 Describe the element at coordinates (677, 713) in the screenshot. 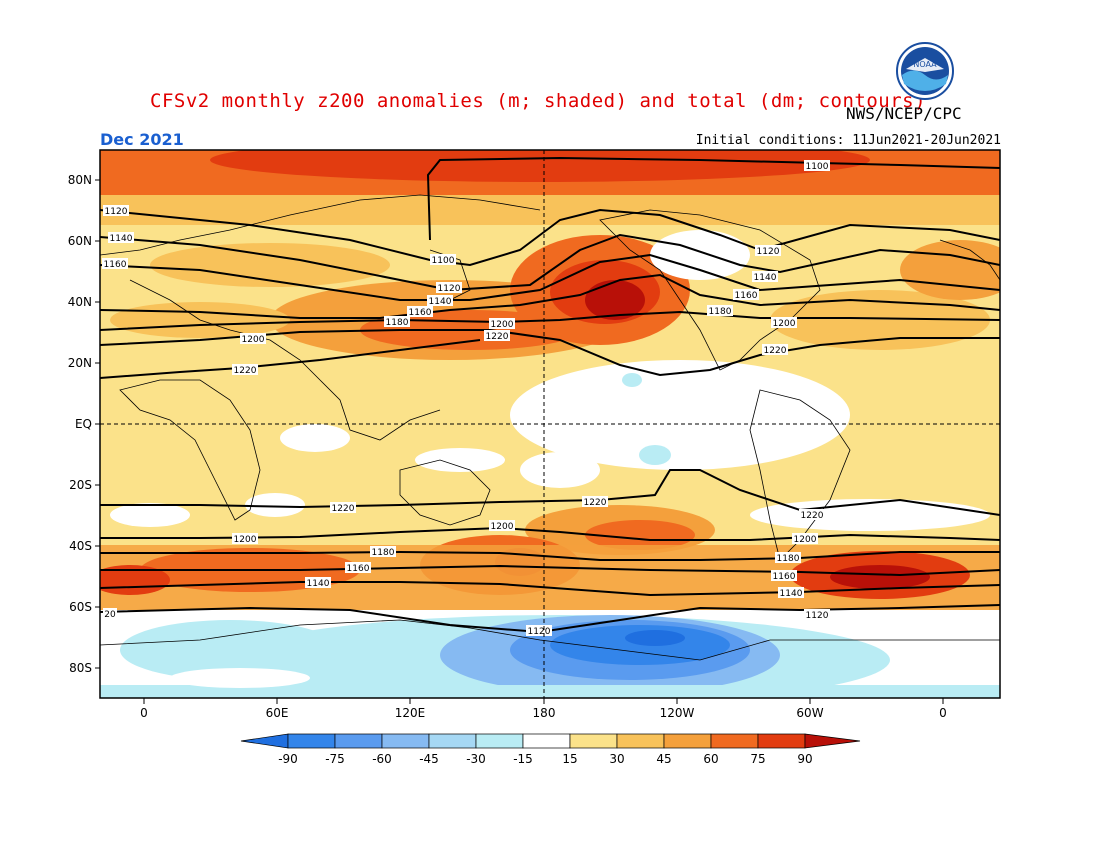

I see `lon-label: 120W` at that location.